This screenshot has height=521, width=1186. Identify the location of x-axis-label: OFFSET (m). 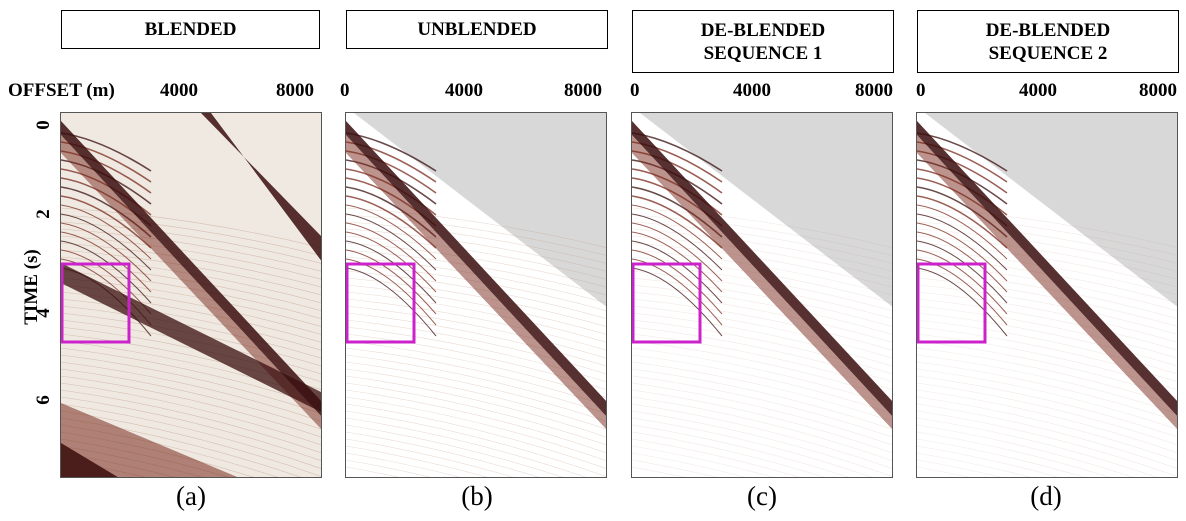
(61, 90).